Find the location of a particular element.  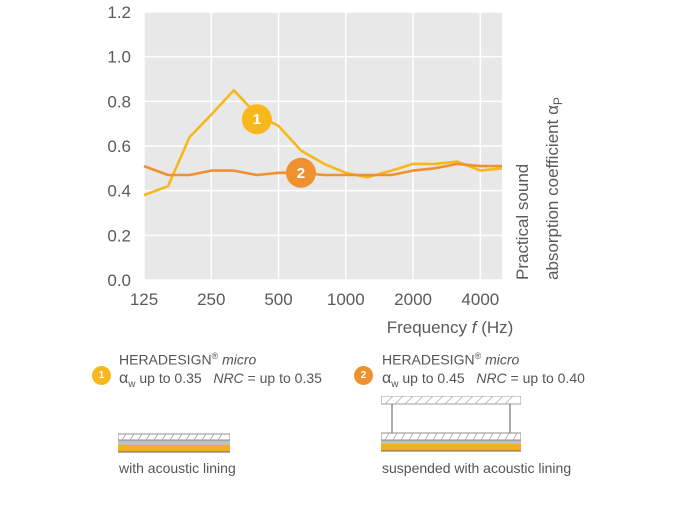

legend-2-product: micro is located at coordinates (502, 359).